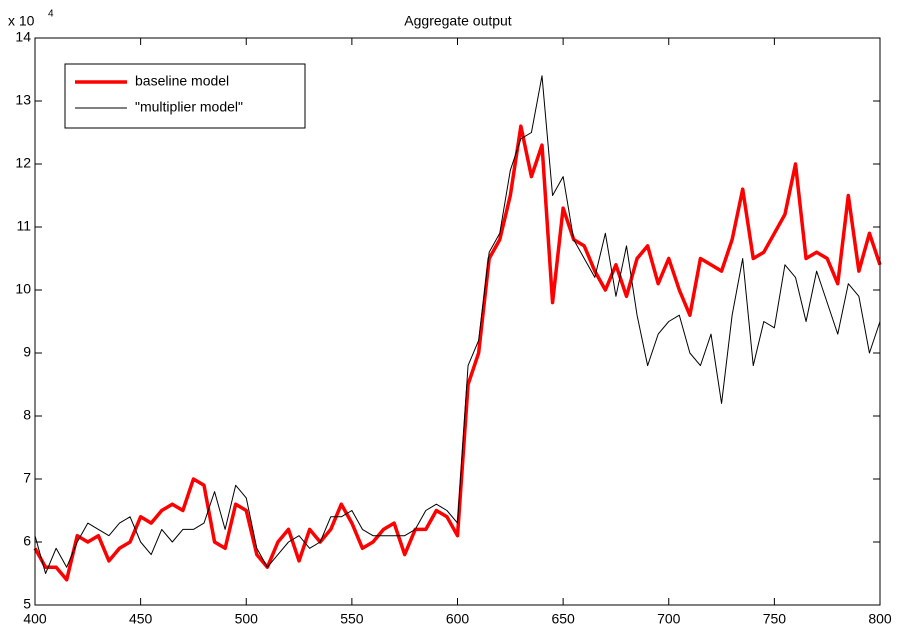 The image size is (898, 635). I want to click on y-tick-label: 6, so click(27, 541).